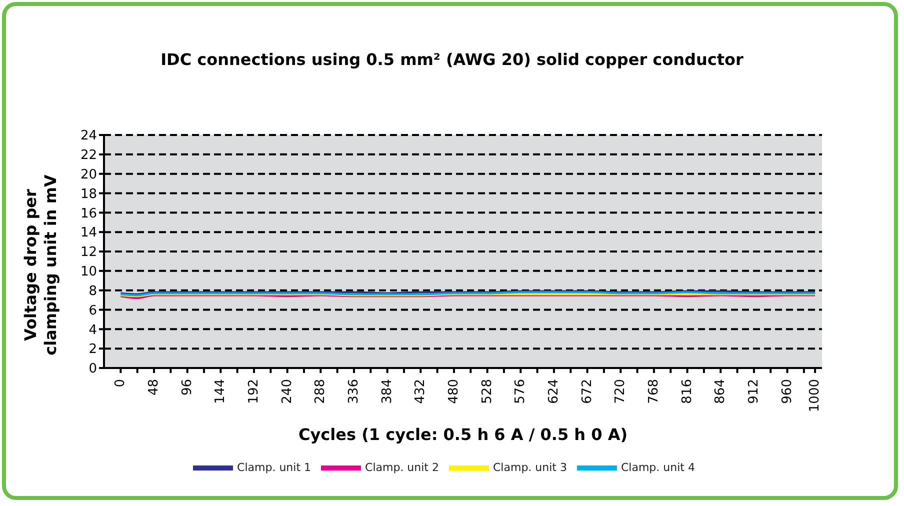 This screenshot has width=904, height=506. Describe the element at coordinates (92, 350) in the screenshot. I see `y-tick-label: 2` at that location.